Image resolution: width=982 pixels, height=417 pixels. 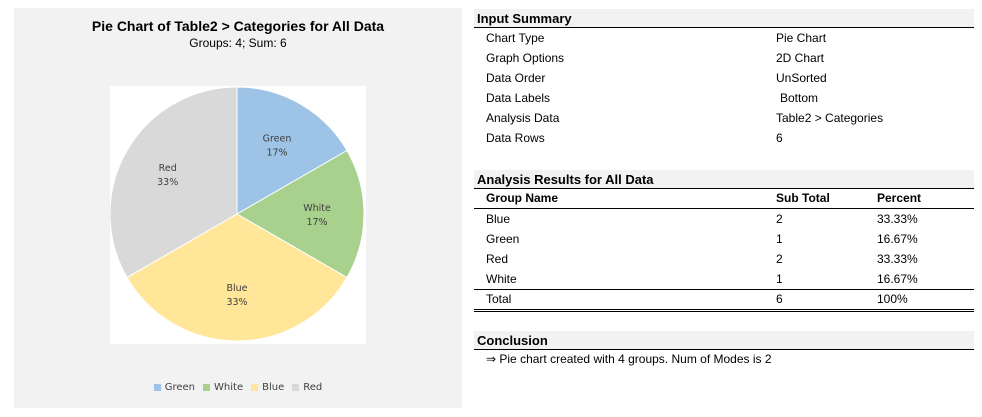 What do you see at coordinates (522, 198) in the screenshot?
I see `column-header-group: Group Name` at bounding box center [522, 198].